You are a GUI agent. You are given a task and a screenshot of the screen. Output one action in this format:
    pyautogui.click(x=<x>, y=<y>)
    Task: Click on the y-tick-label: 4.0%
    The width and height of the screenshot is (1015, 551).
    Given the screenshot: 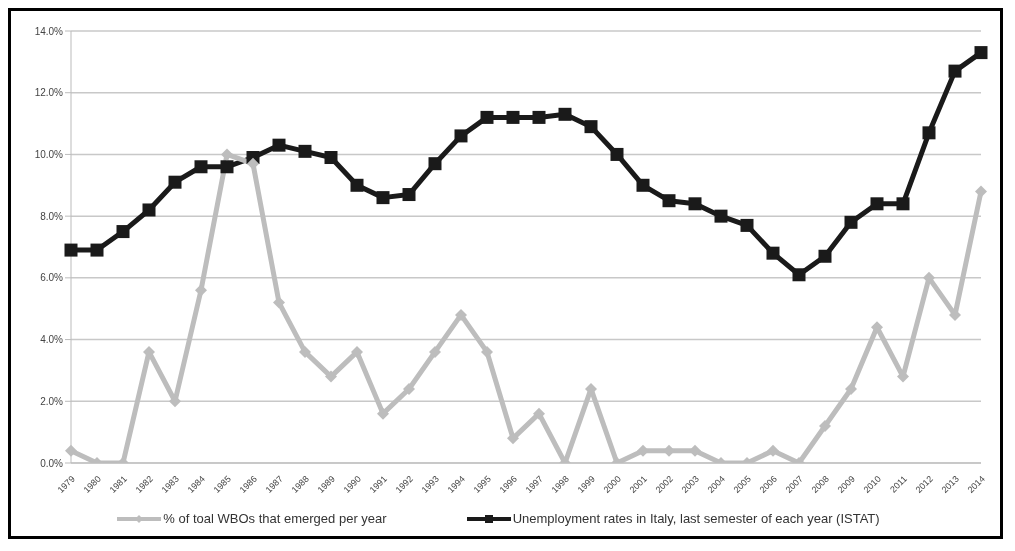 What is the action you would take?
    pyautogui.click(x=52, y=340)
    